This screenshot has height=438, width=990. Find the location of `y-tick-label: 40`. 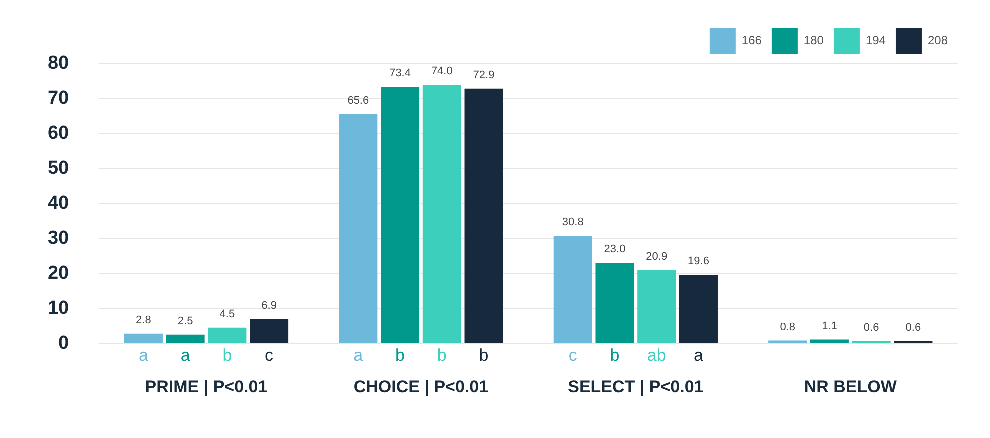

y-tick-label: 40 is located at coordinates (59, 203).